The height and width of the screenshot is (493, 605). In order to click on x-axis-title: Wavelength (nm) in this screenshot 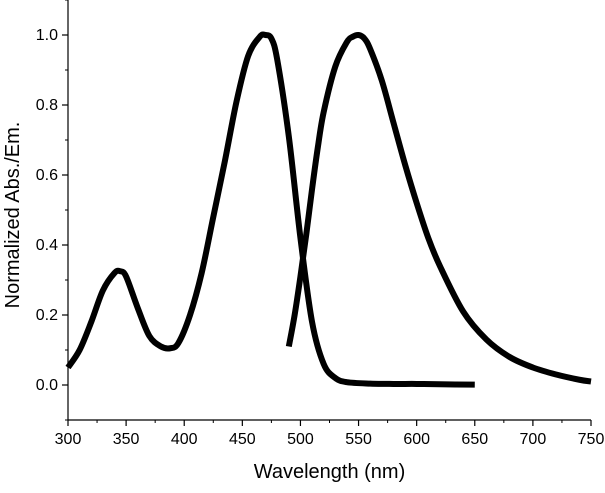, I will do `click(330, 472)`.